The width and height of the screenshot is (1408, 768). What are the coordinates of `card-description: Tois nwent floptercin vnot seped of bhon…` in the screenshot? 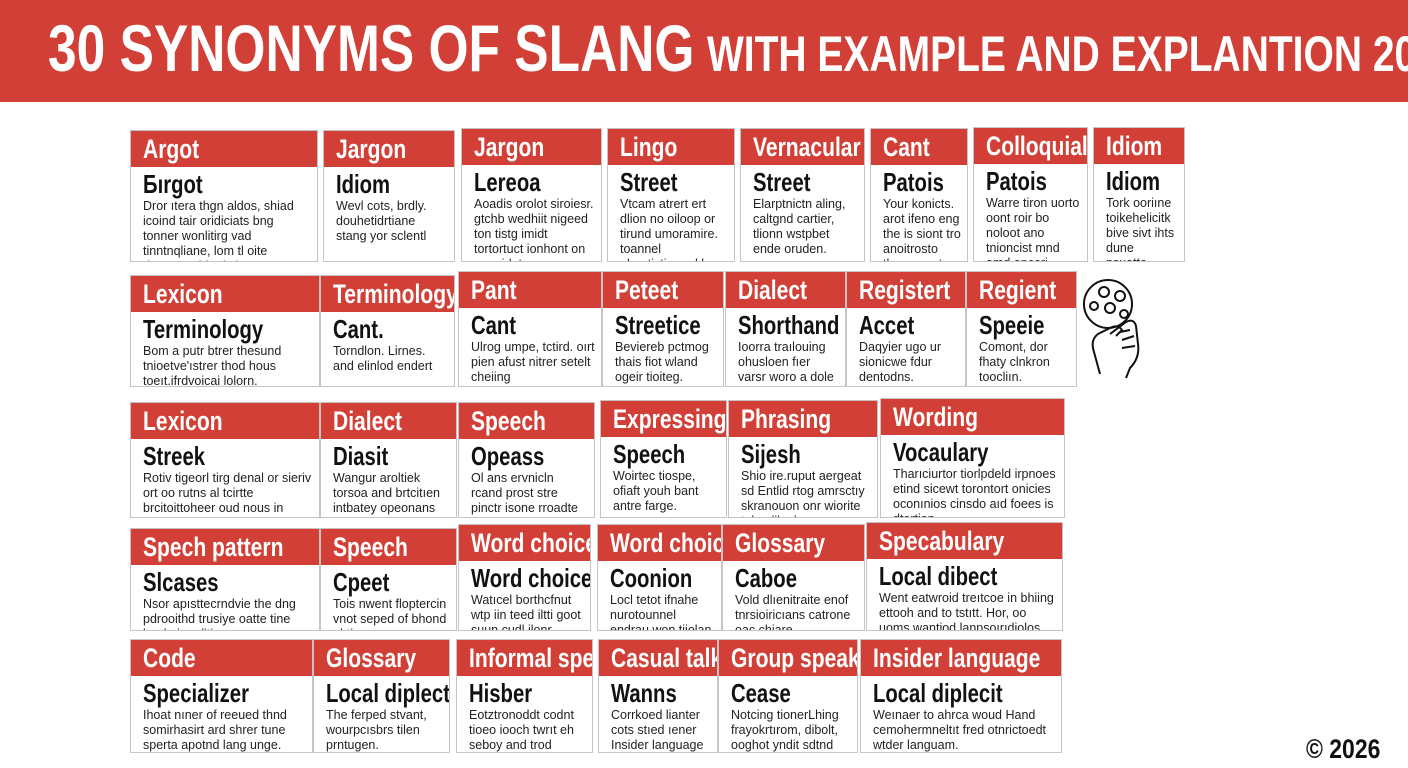 It's located at (390, 613).